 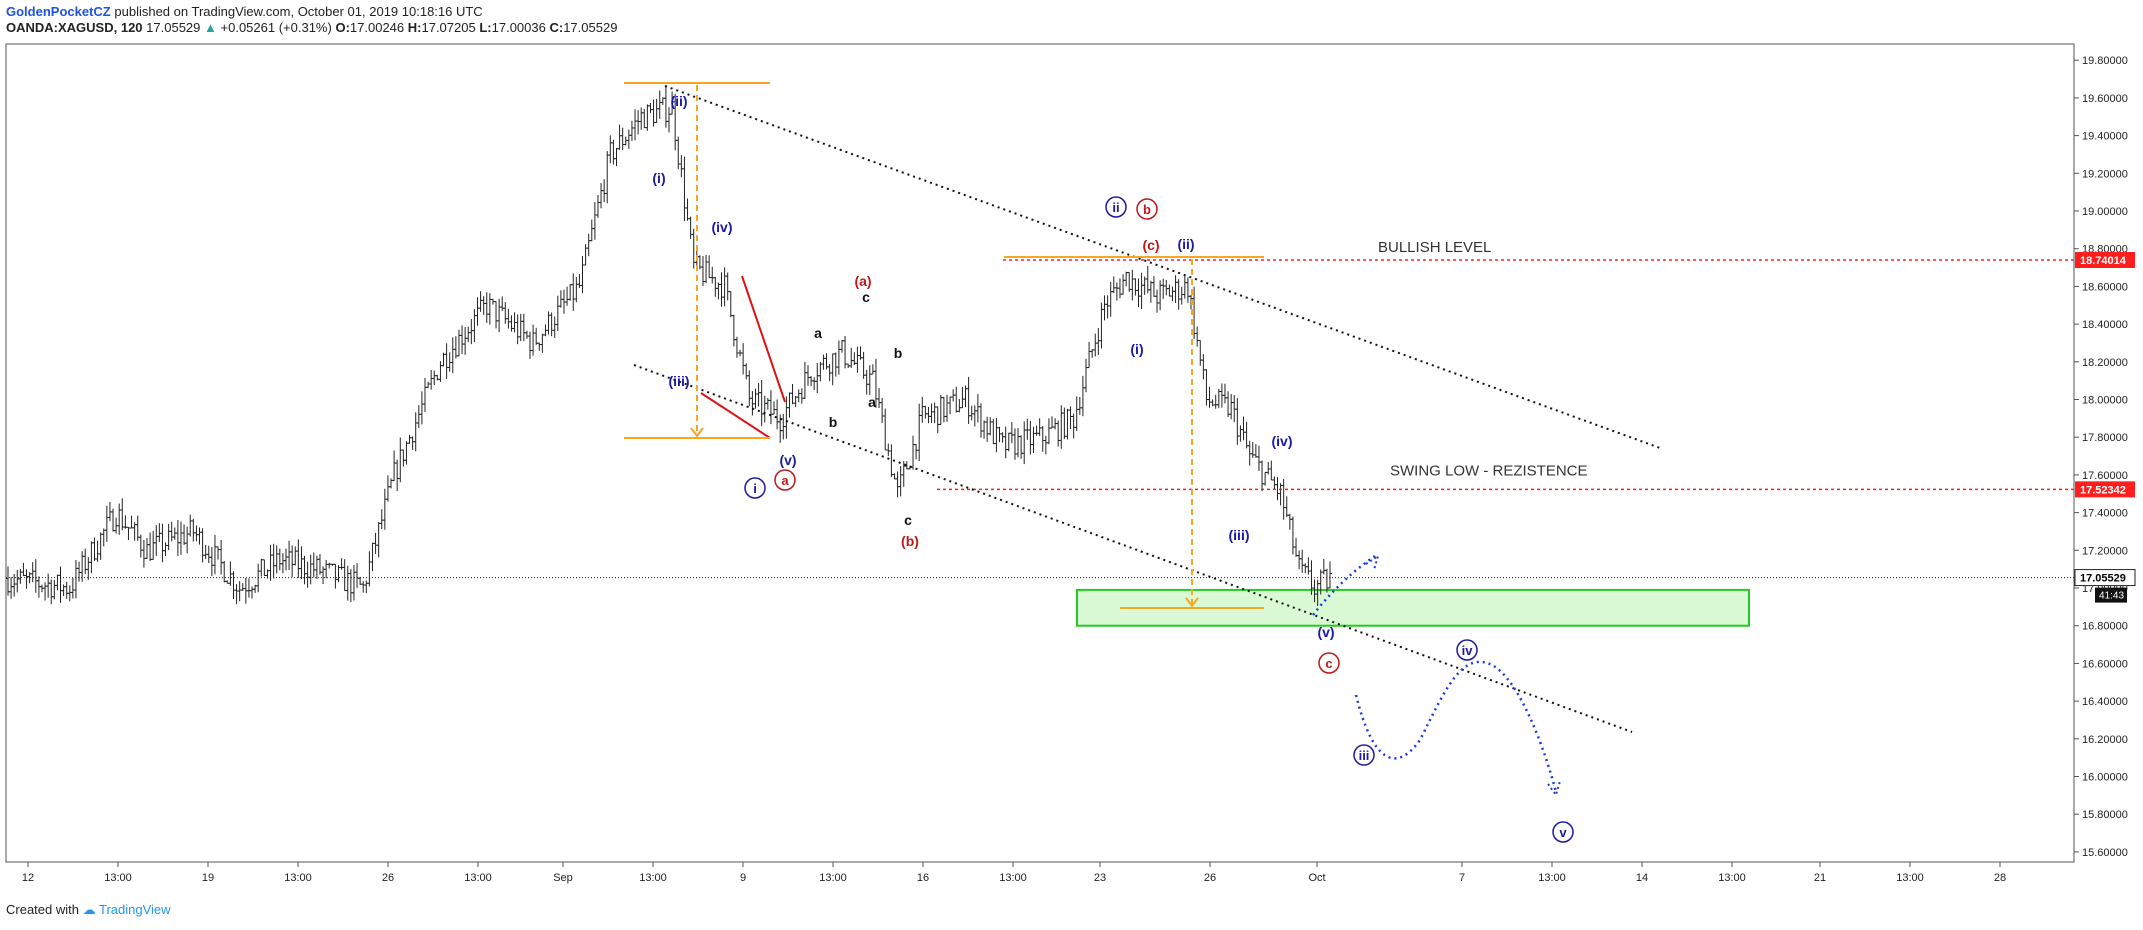 What do you see at coordinates (898, 353) in the screenshot?
I see `wave-label-black: b` at bounding box center [898, 353].